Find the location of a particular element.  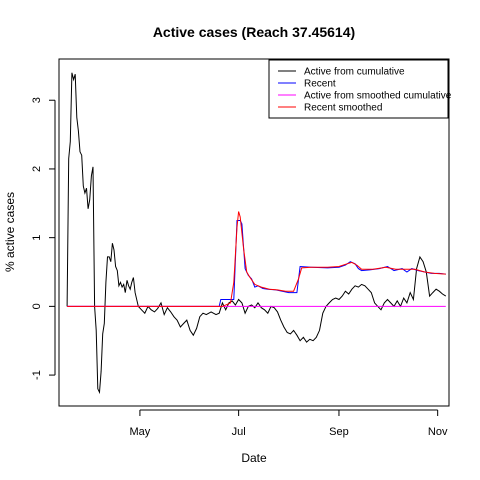

y-tick-label: 0 is located at coordinates (37, 306).